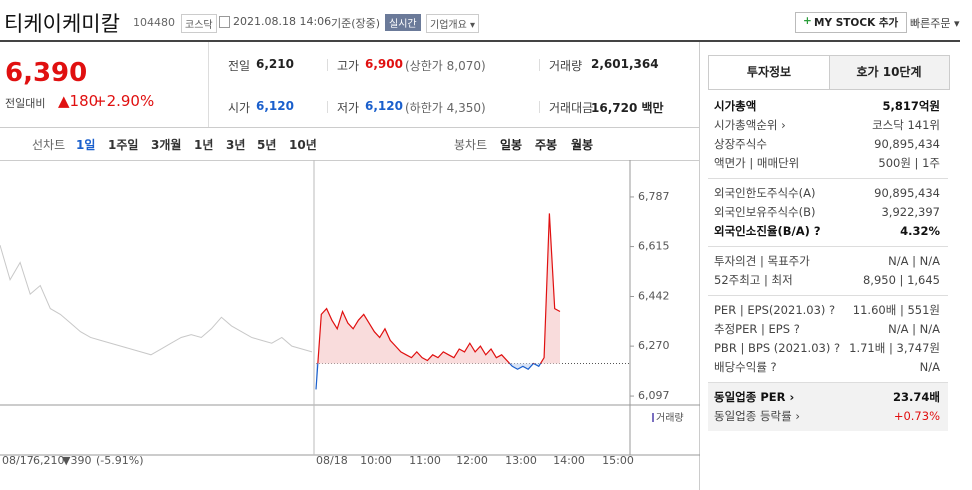 Image resolution: width=972 pixels, height=490 pixels. I want to click on summary-label: 저가, so click(348, 108).